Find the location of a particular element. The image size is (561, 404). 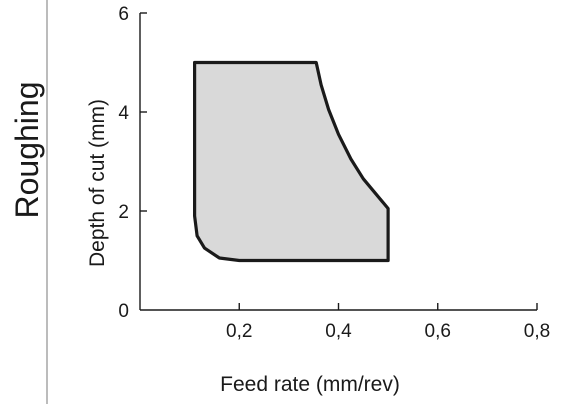

y-tick-label: 0 is located at coordinates (123, 311).